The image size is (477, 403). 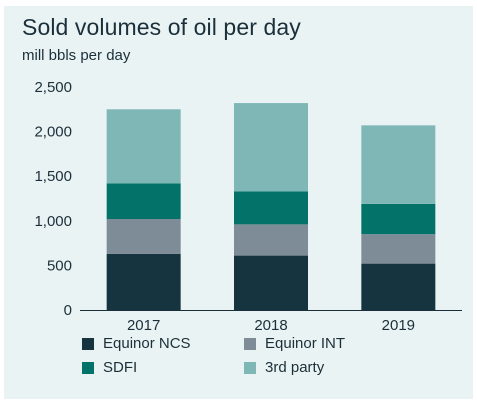 What do you see at coordinates (53, 87) in the screenshot?
I see `y-tick-label: 2,500` at bounding box center [53, 87].